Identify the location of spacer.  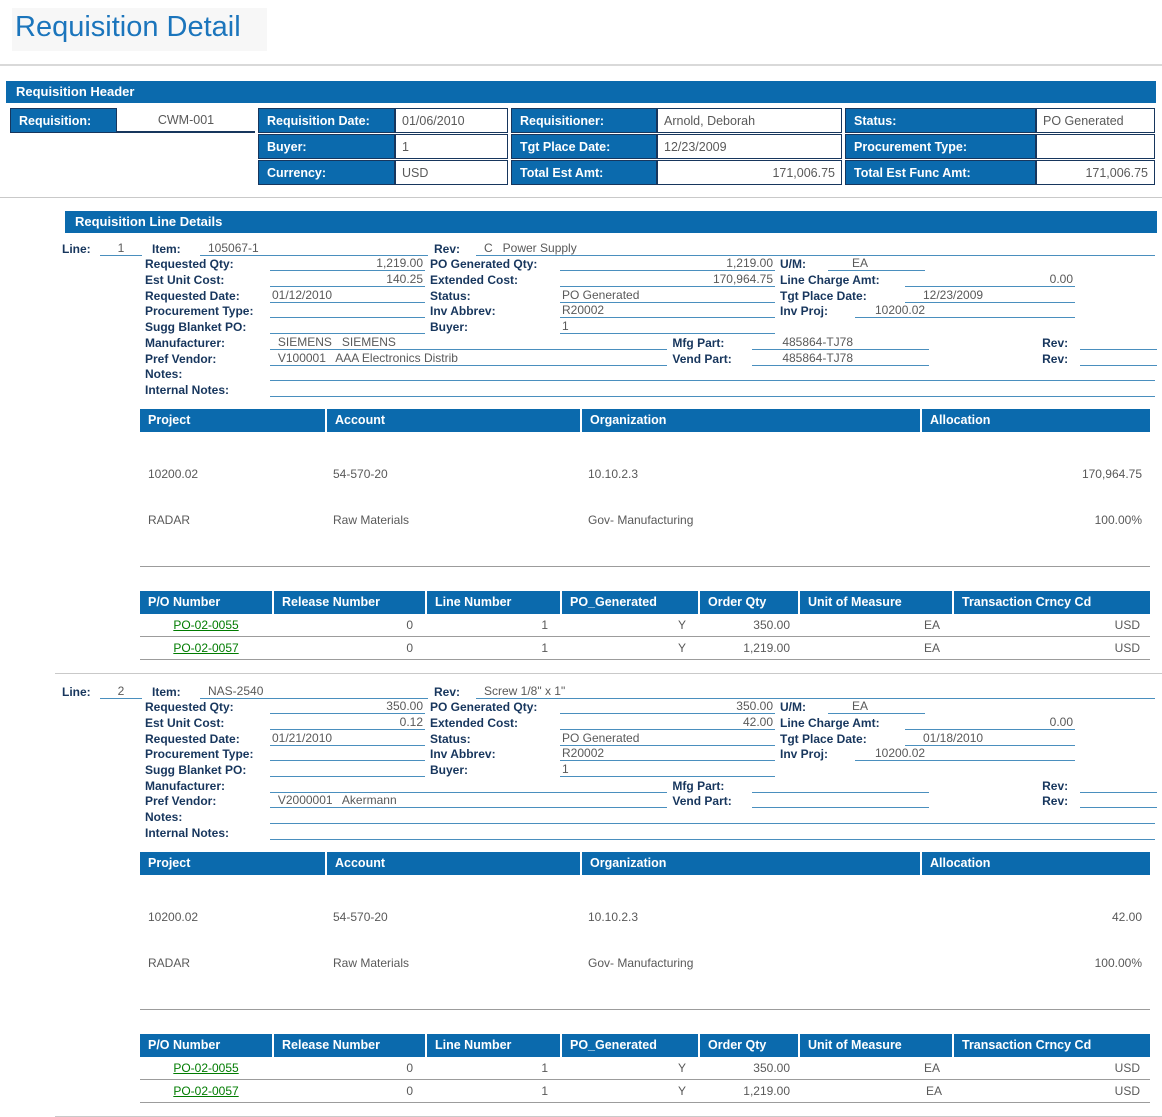
(134, 172).